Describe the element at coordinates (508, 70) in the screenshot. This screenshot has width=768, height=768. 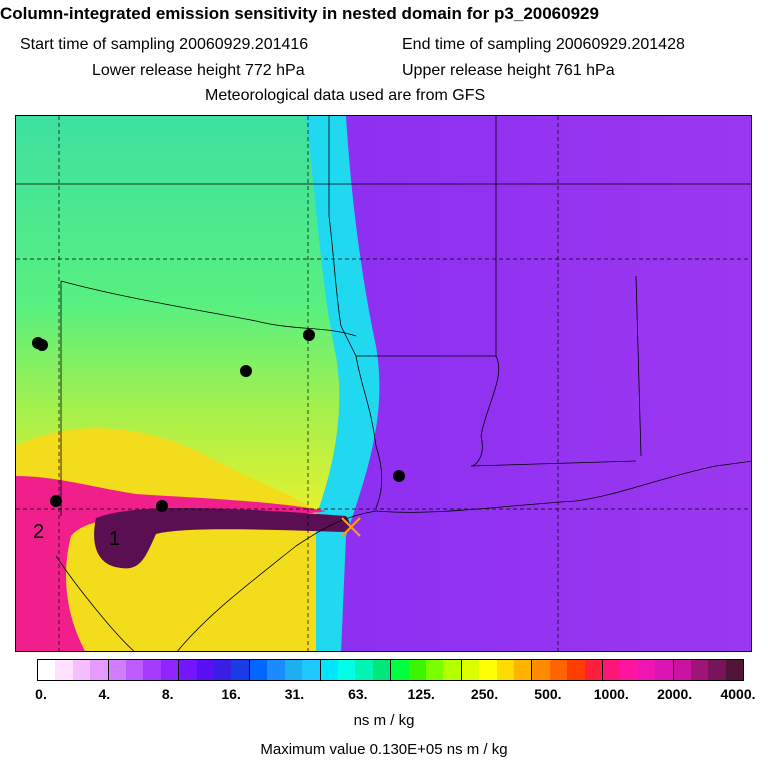
I see `upper-release-label: Upper release height 761 hPa` at that location.